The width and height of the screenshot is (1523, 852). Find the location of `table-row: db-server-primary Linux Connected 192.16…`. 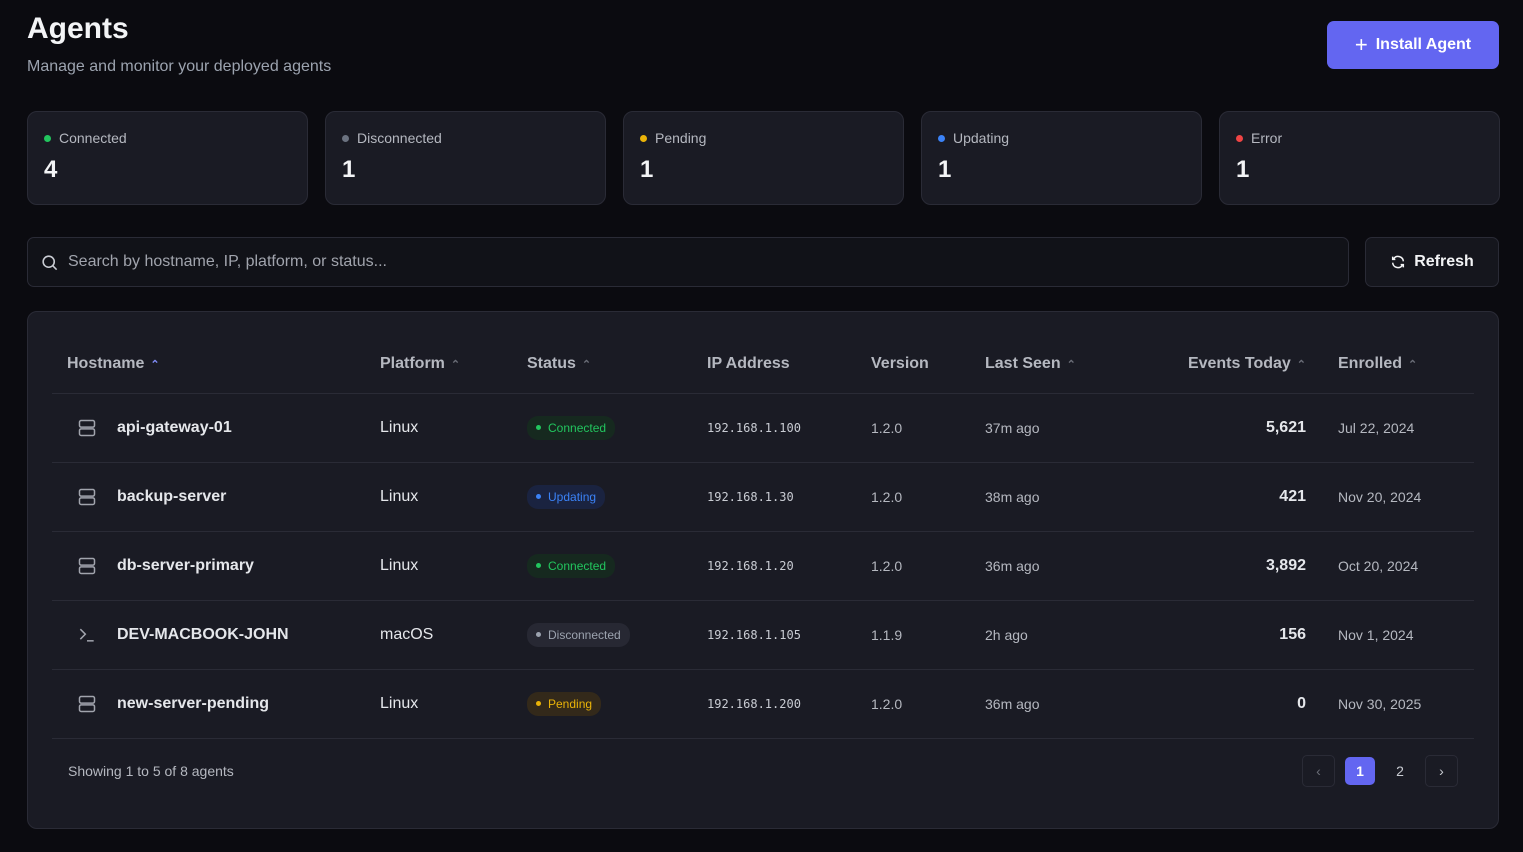

table-row: db-server-primary Linux Connected 192.16… is located at coordinates (763, 566).